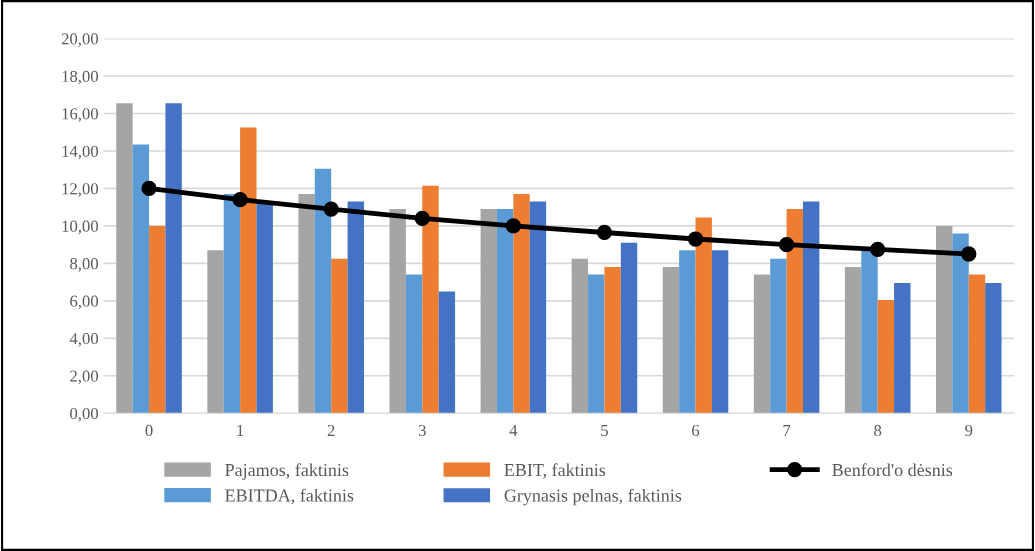 This screenshot has width=1035, height=551. What do you see at coordinates (696, 430) in the screenshot?
I see `x-tick-label: 6` at bounding box center [696, 430].